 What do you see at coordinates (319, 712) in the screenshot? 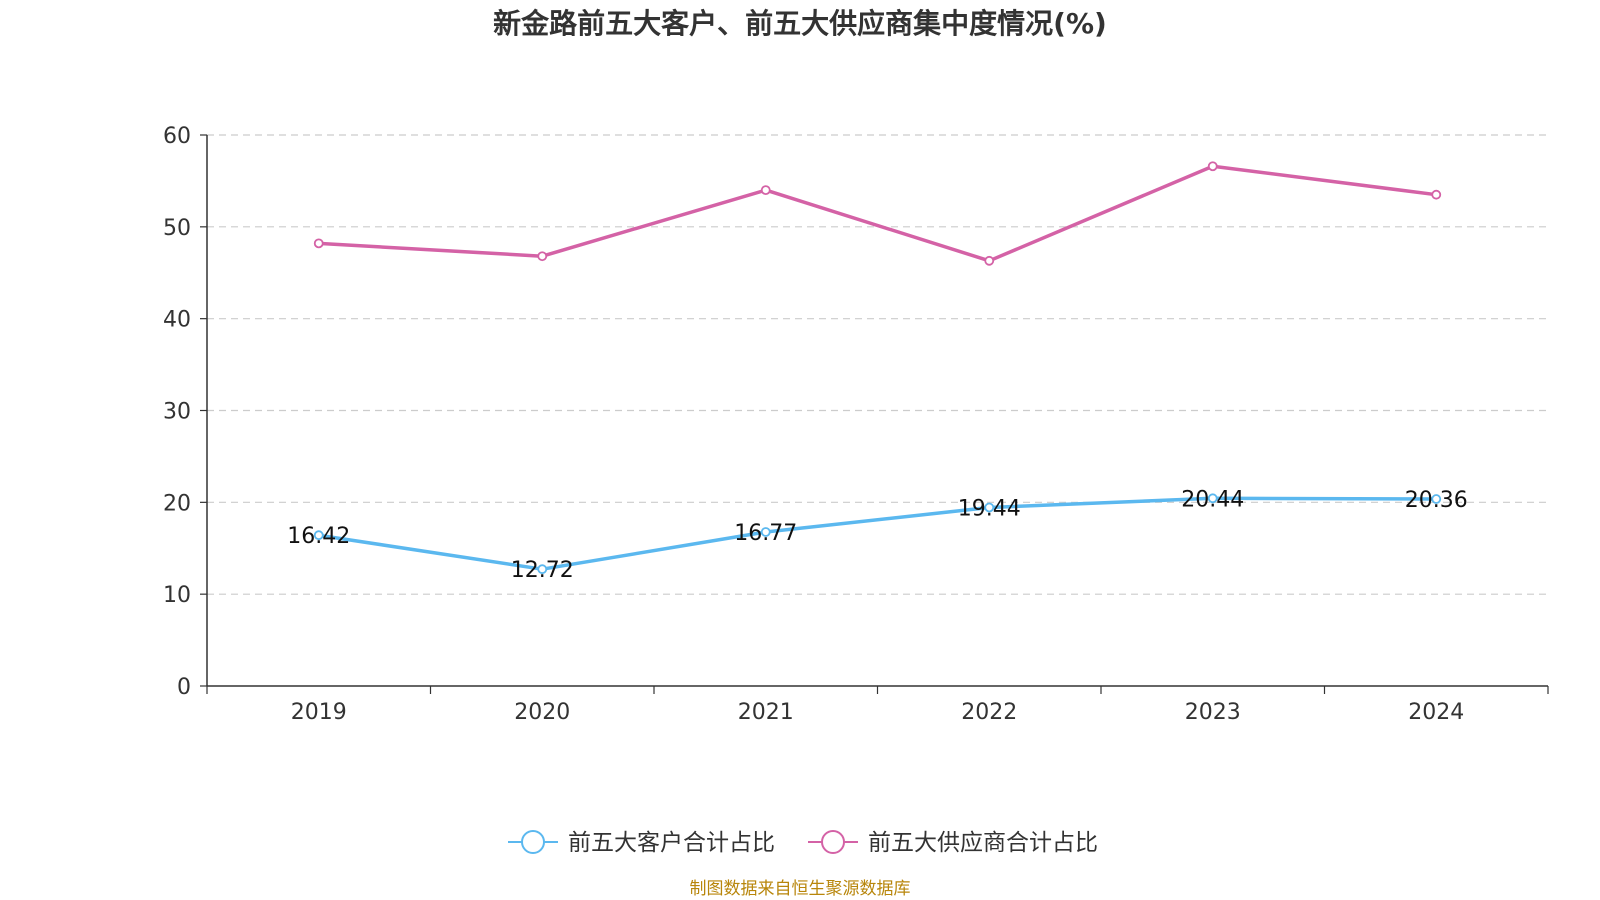
I see `x-tick-label-2019: 2019` at bounding box center [319, 712].